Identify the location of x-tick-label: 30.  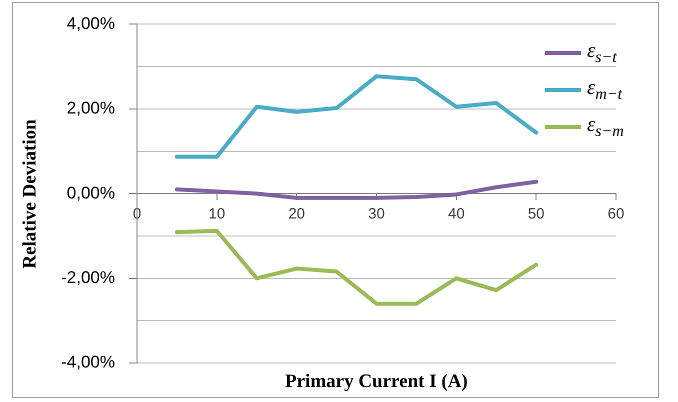
(376, 214).